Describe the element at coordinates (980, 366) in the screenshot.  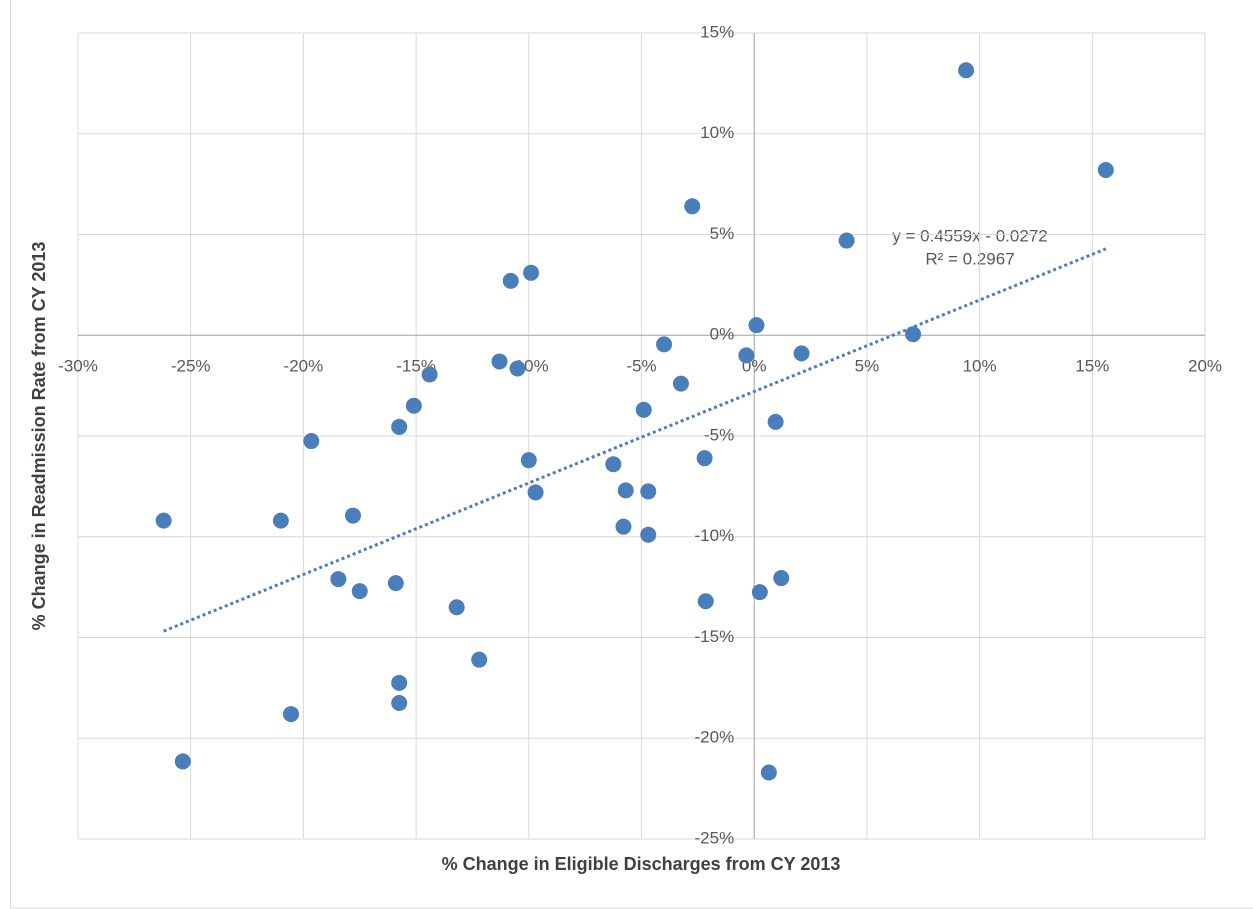
I see `x-tick-label: 10%` at that location.